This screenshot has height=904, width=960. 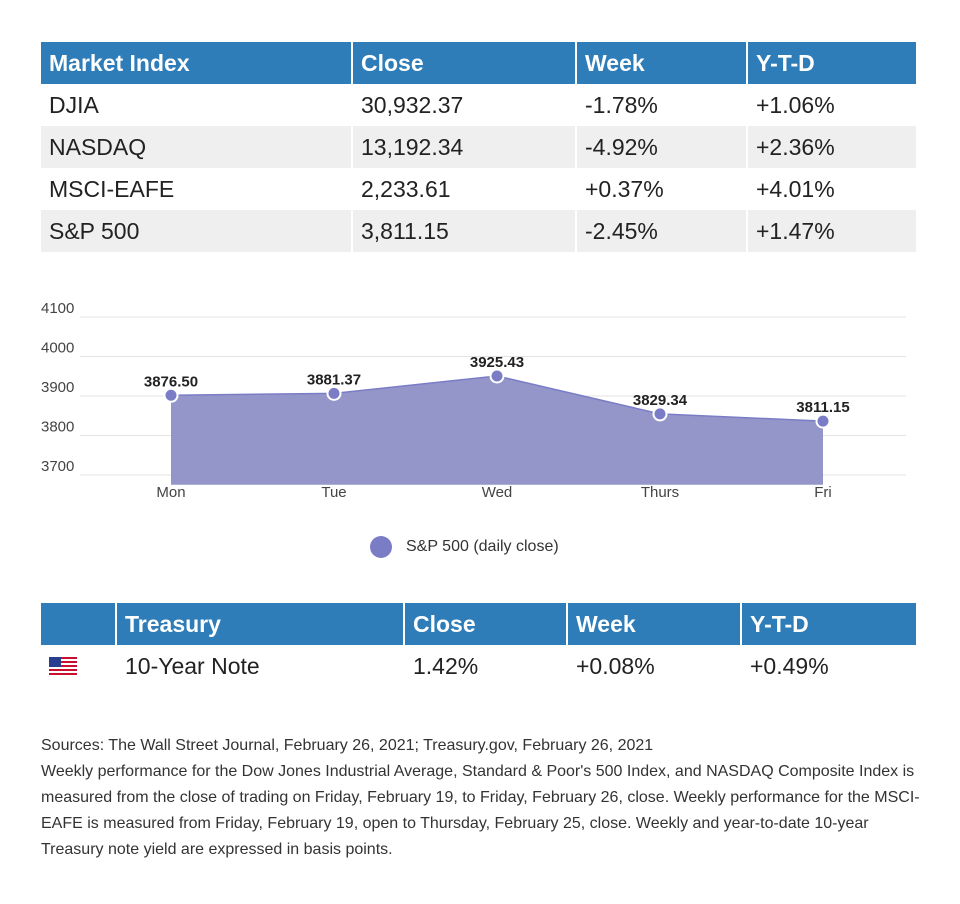 What do you see at coordinates (334, 379) in the screenshot?
I see `data-label: 3881.37` at bounding box center [334, 379].